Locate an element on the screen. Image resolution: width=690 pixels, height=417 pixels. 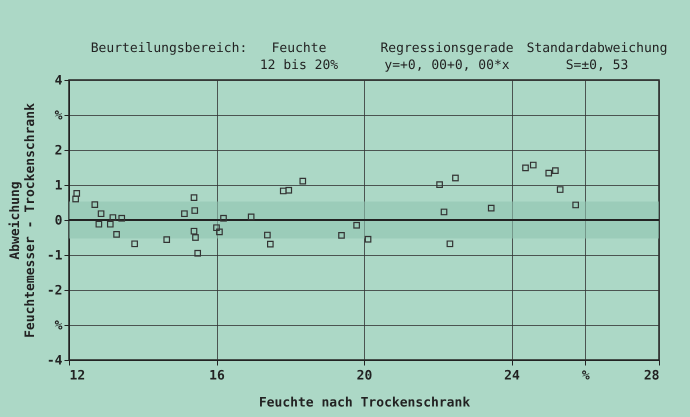
y-tick-label: 1 is located at coordinates (58, 186).